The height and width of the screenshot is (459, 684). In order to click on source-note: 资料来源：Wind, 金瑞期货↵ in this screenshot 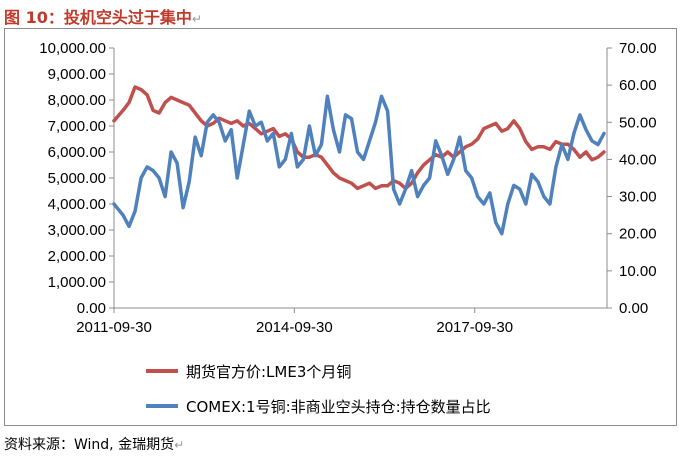, I will do `click(94, 444)`.